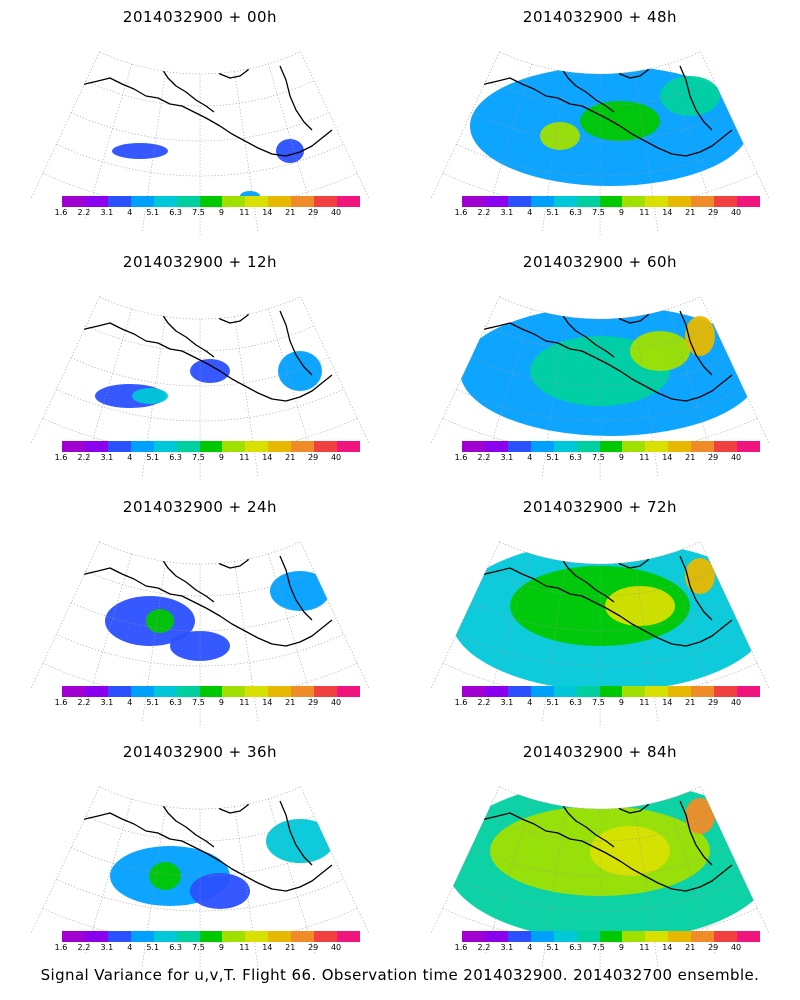 The height and width of the screenshot is (1000, 800). I want to click on colorbar-tick-label: 9, so click(221, 457).